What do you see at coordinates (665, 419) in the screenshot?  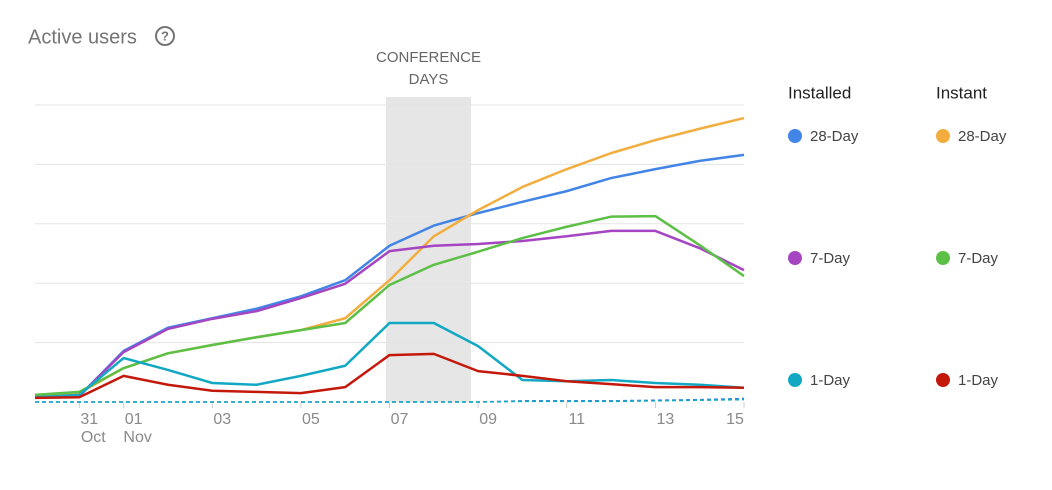 I see `x-tick-label: 13` at bounding box center [665, 419].